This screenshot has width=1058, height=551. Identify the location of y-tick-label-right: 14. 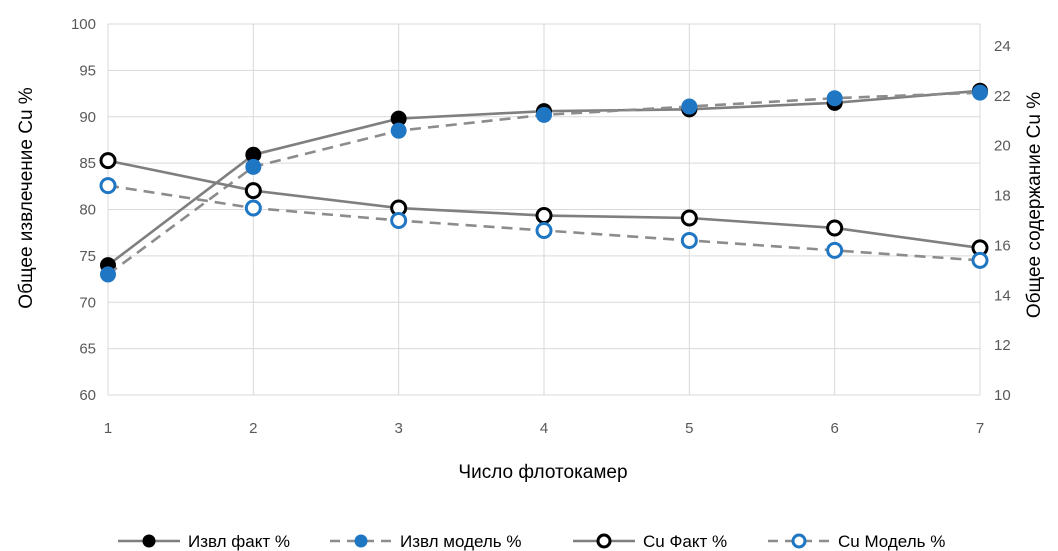
(1002, 295).